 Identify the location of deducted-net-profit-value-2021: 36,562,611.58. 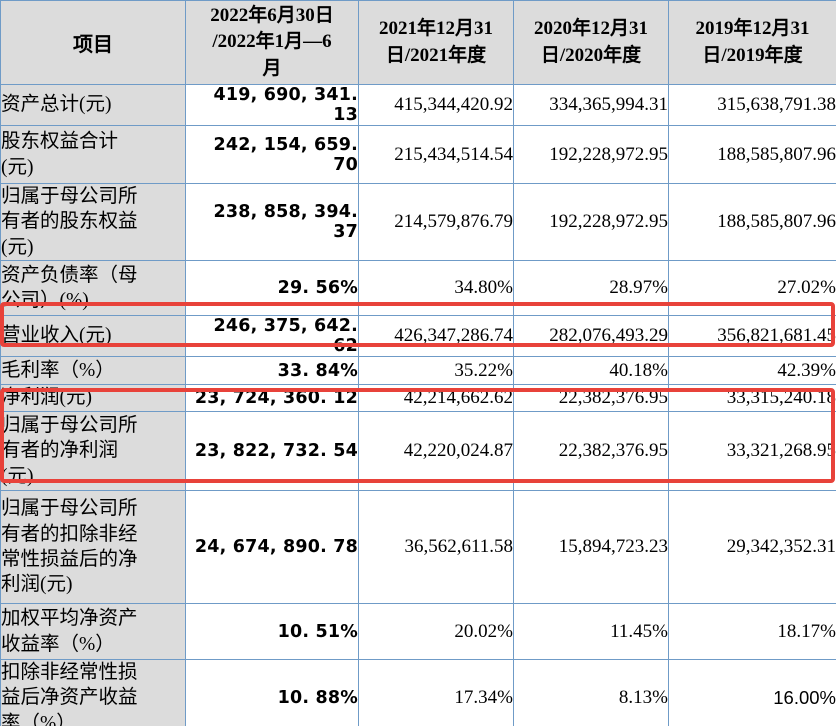
(436, 547).